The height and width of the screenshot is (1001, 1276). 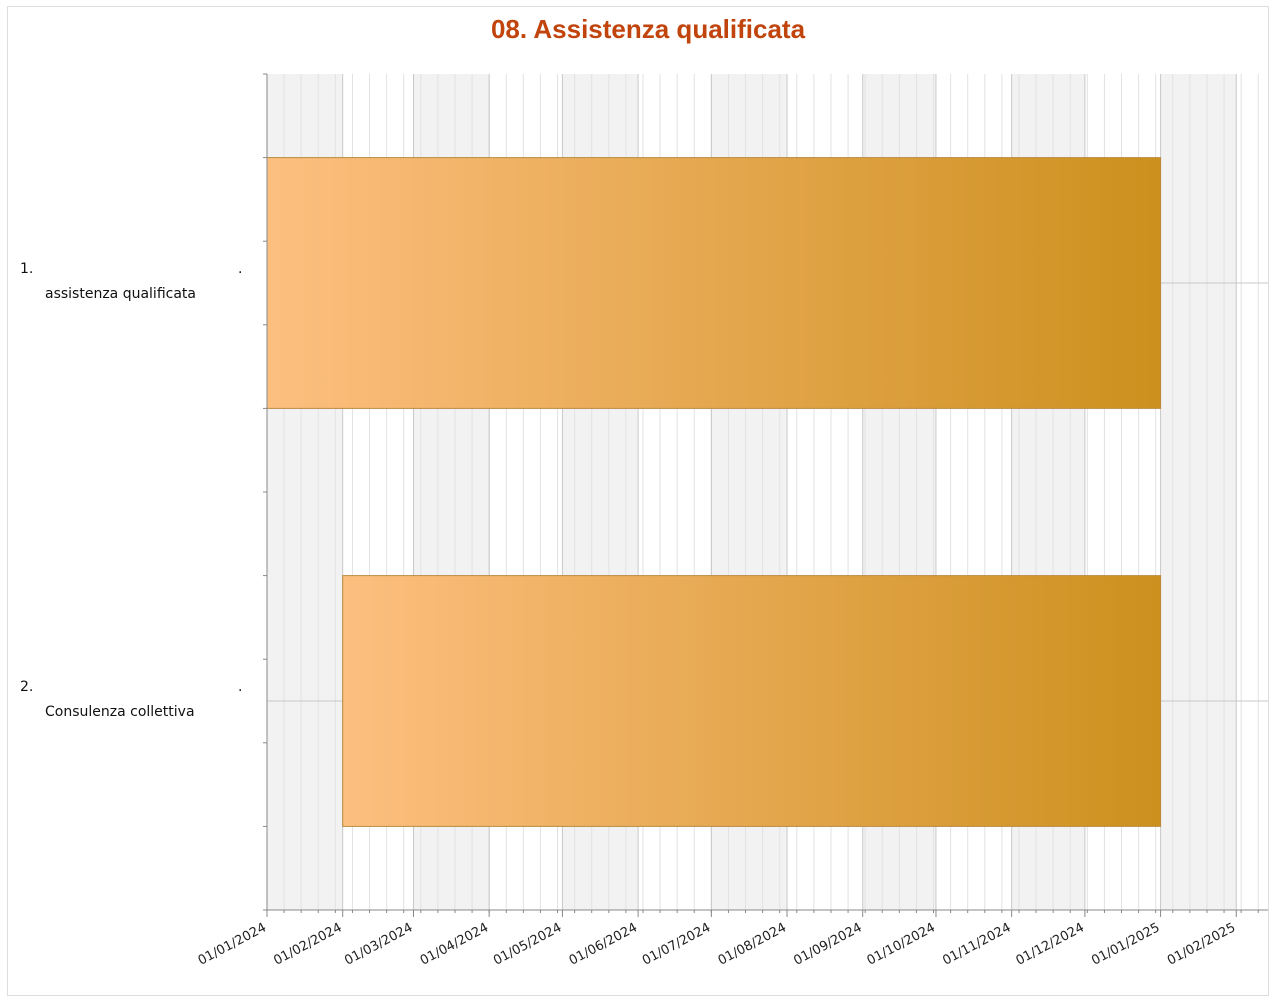 I want to click on x-tick-label: 01/09/2024, so click(x=827, y=944).